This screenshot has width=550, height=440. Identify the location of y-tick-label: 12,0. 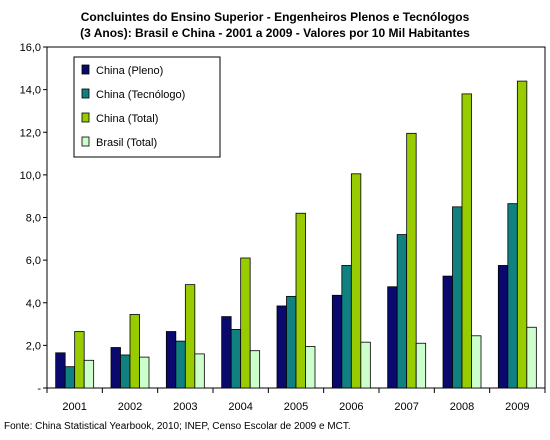
(30, 133).